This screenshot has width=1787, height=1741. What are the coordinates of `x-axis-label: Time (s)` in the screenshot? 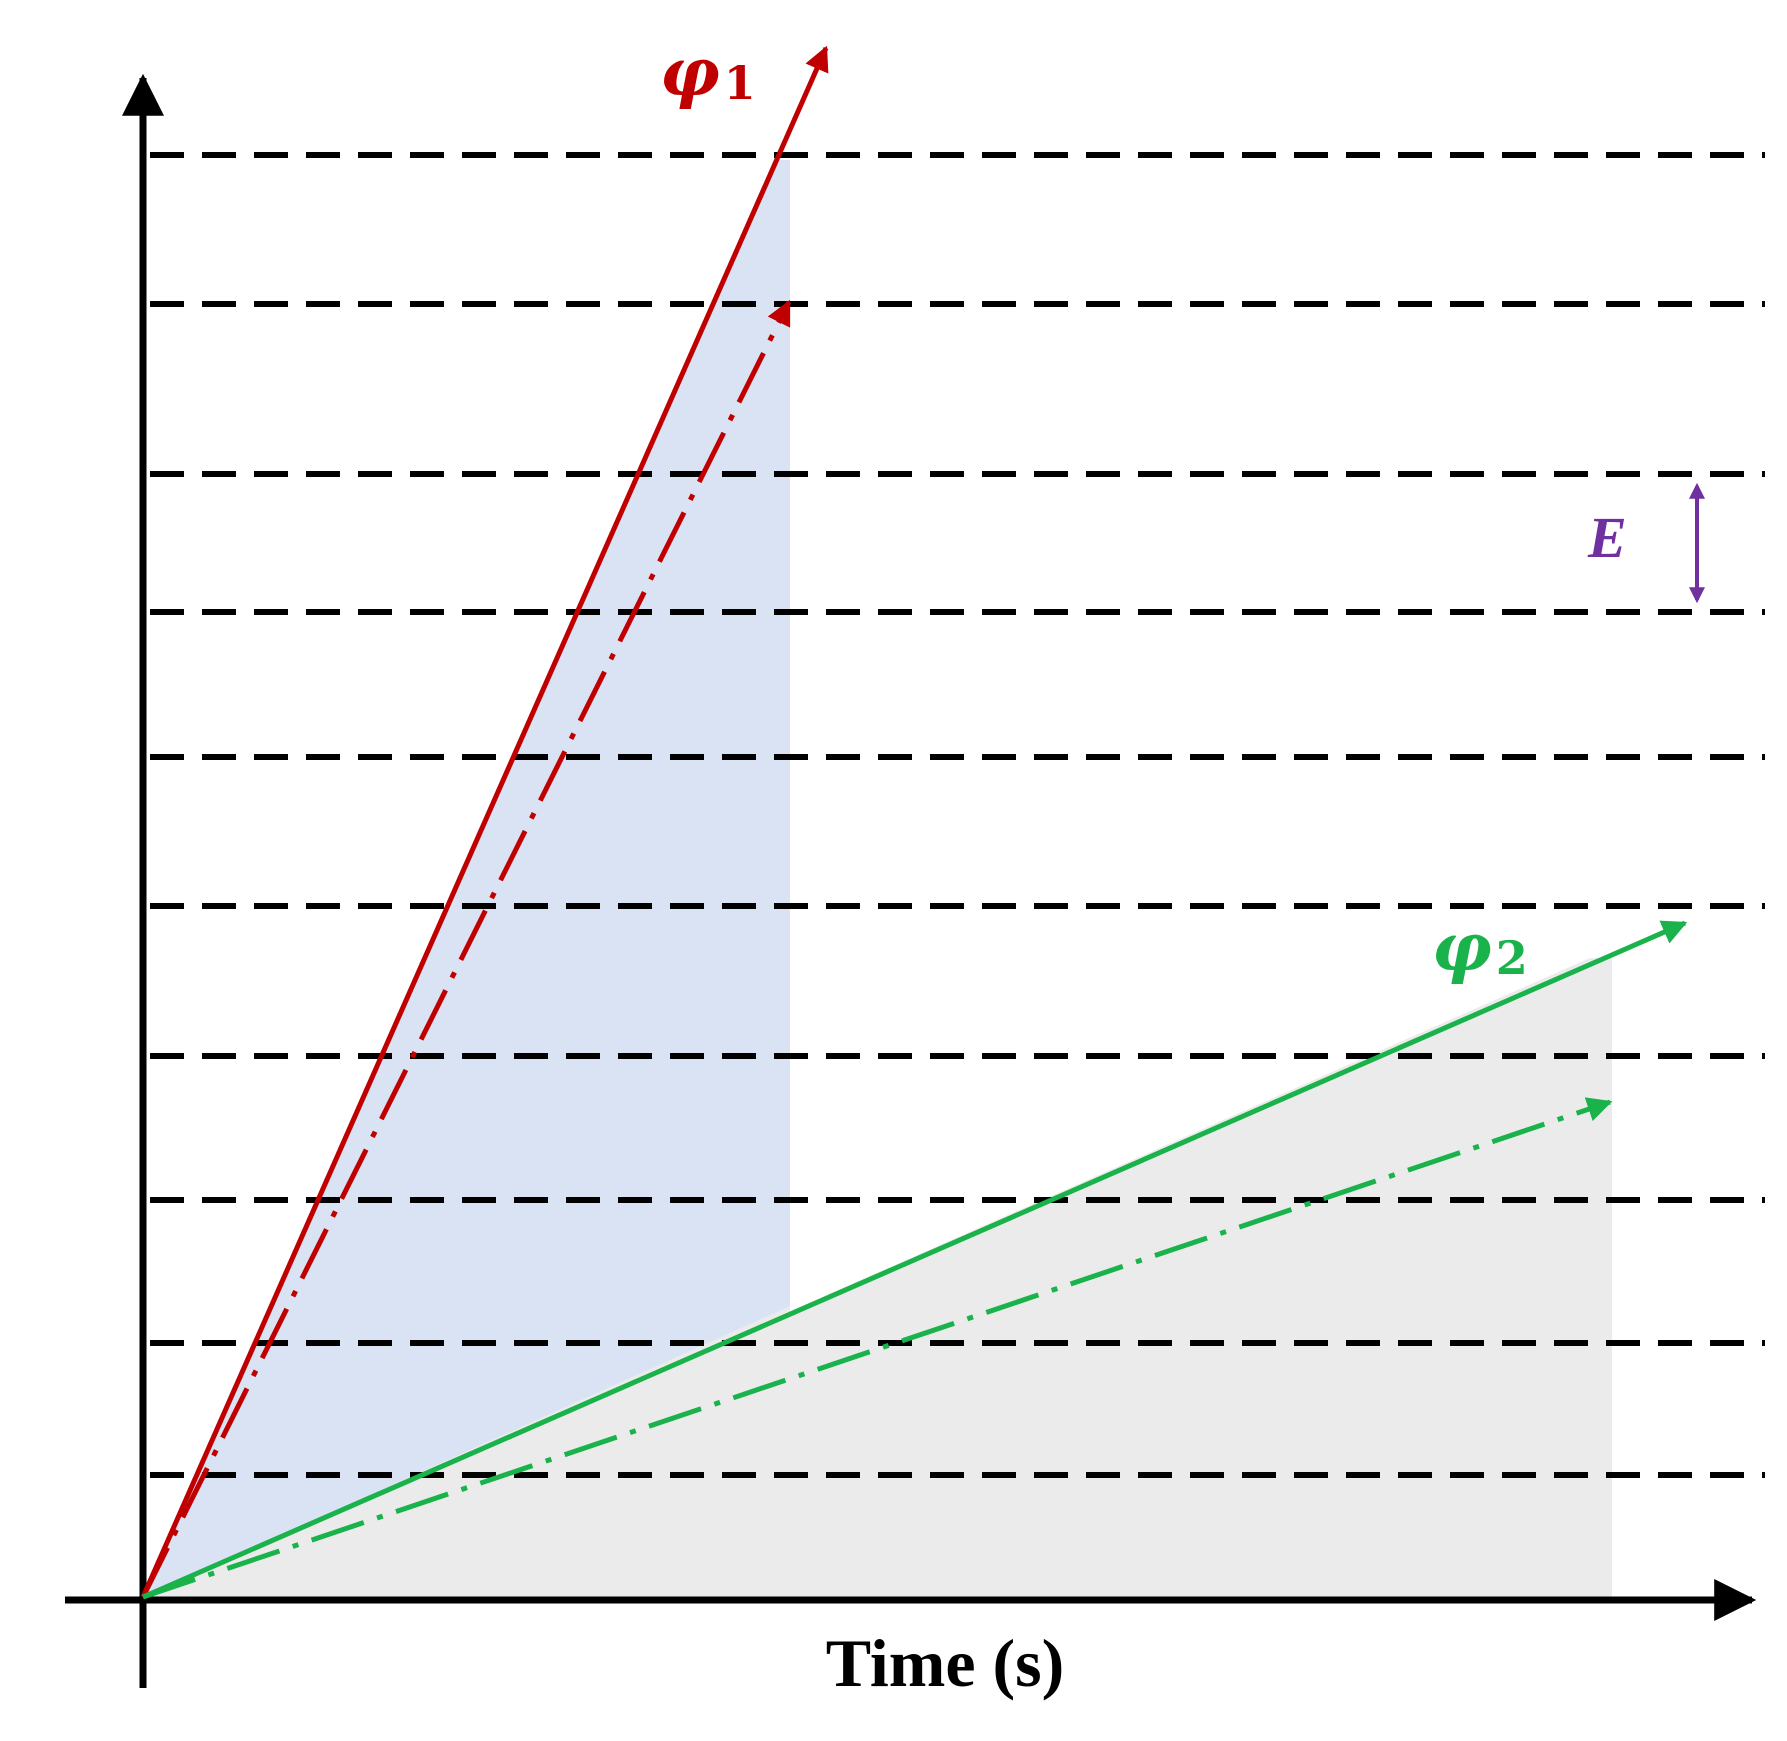 It's located at (945, 1663).